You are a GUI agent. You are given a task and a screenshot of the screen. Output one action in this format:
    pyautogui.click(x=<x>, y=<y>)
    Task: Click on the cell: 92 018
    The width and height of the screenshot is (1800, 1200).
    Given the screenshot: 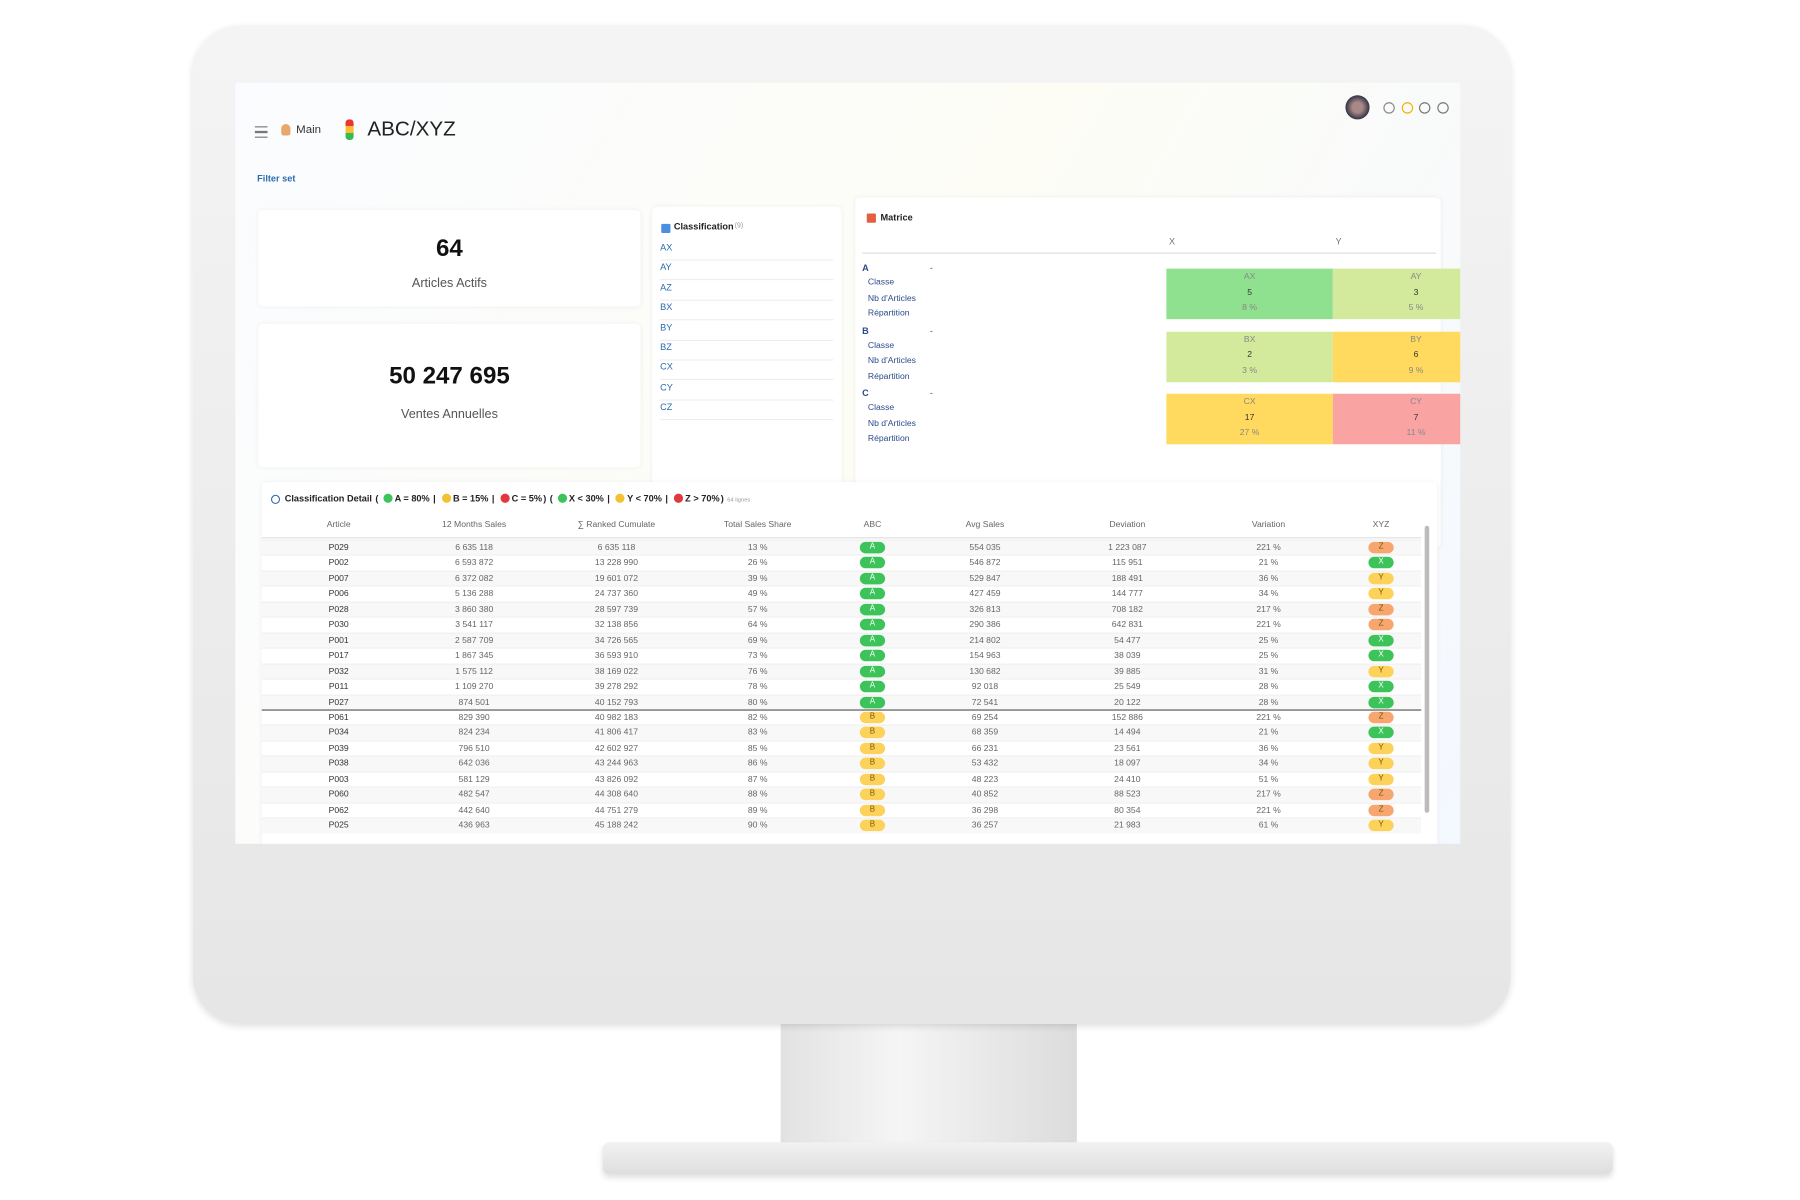 What is the action you would take?
    pyautogui.click(x=985, y=686)
    